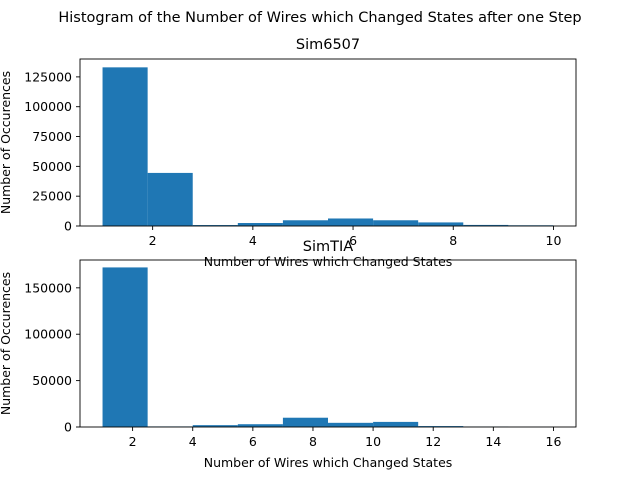 The height and width of the screenshot is (480, 640). Describe the element at coordinates (48, 334) in the screenshot. I see `chart-simtia-y-tick-label-2: 100000` at that location.